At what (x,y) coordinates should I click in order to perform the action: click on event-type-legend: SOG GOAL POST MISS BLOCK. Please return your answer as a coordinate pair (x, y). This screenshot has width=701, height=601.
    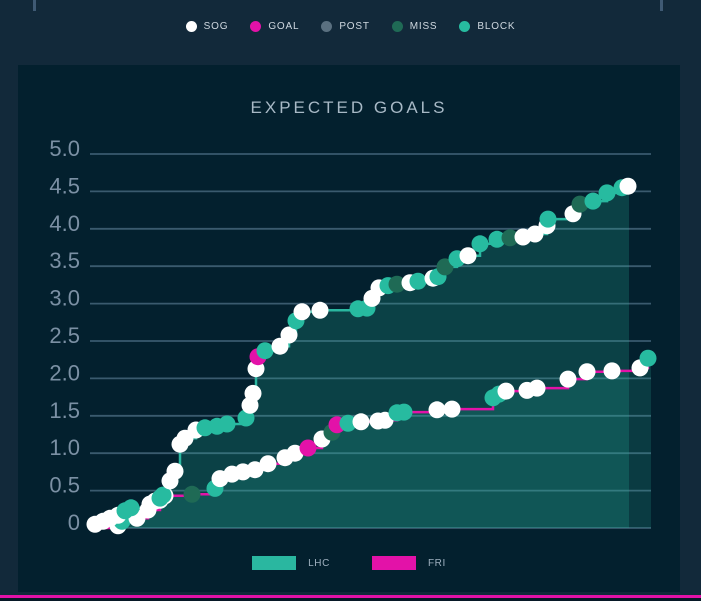
    Looking at the image, I should click on (350, 26).